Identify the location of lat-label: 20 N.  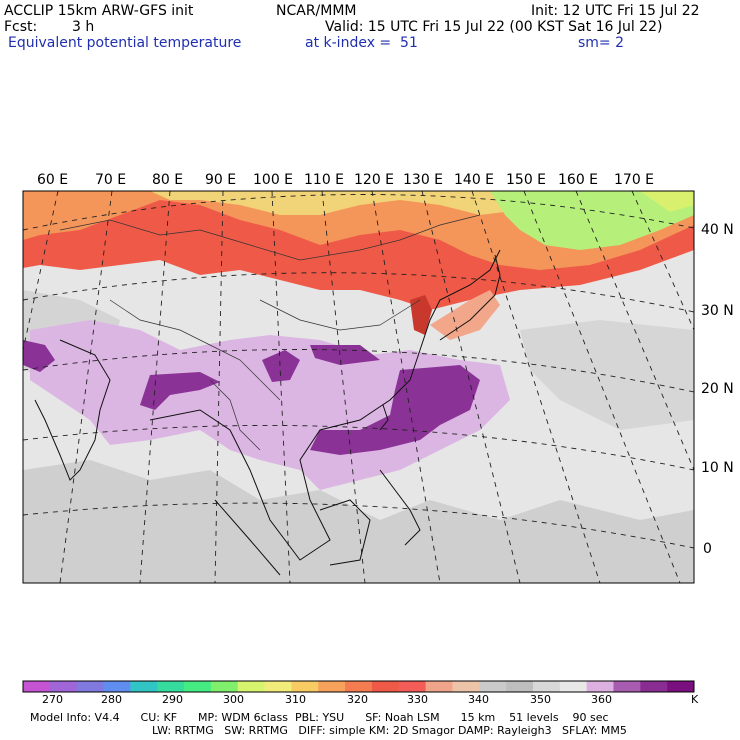
(717, 389).